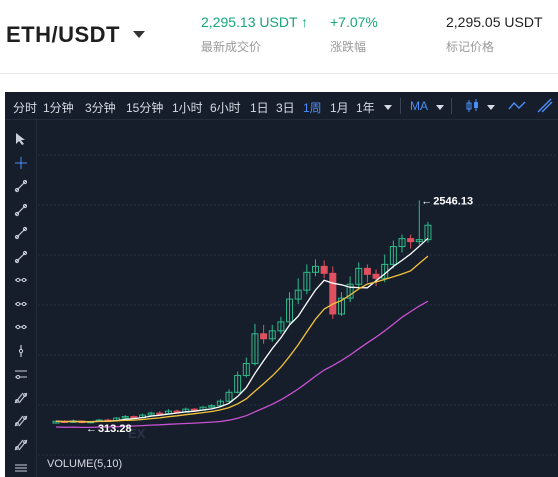 Image resolution: width=558 pixels, height=477 pixels. Describe the element at coordinates (21, 210) in the screenshot. I see `ray-icon` at that location.